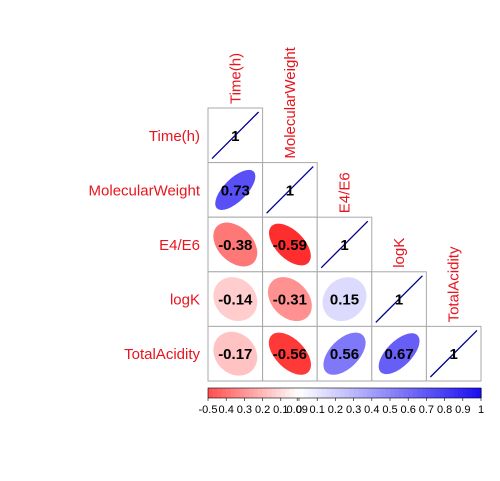 This screenshot has width=500, height=481. Describe the element at coordinates (179, 245) in the screenshot. I see `row-label-2: E4/E6` at that location.